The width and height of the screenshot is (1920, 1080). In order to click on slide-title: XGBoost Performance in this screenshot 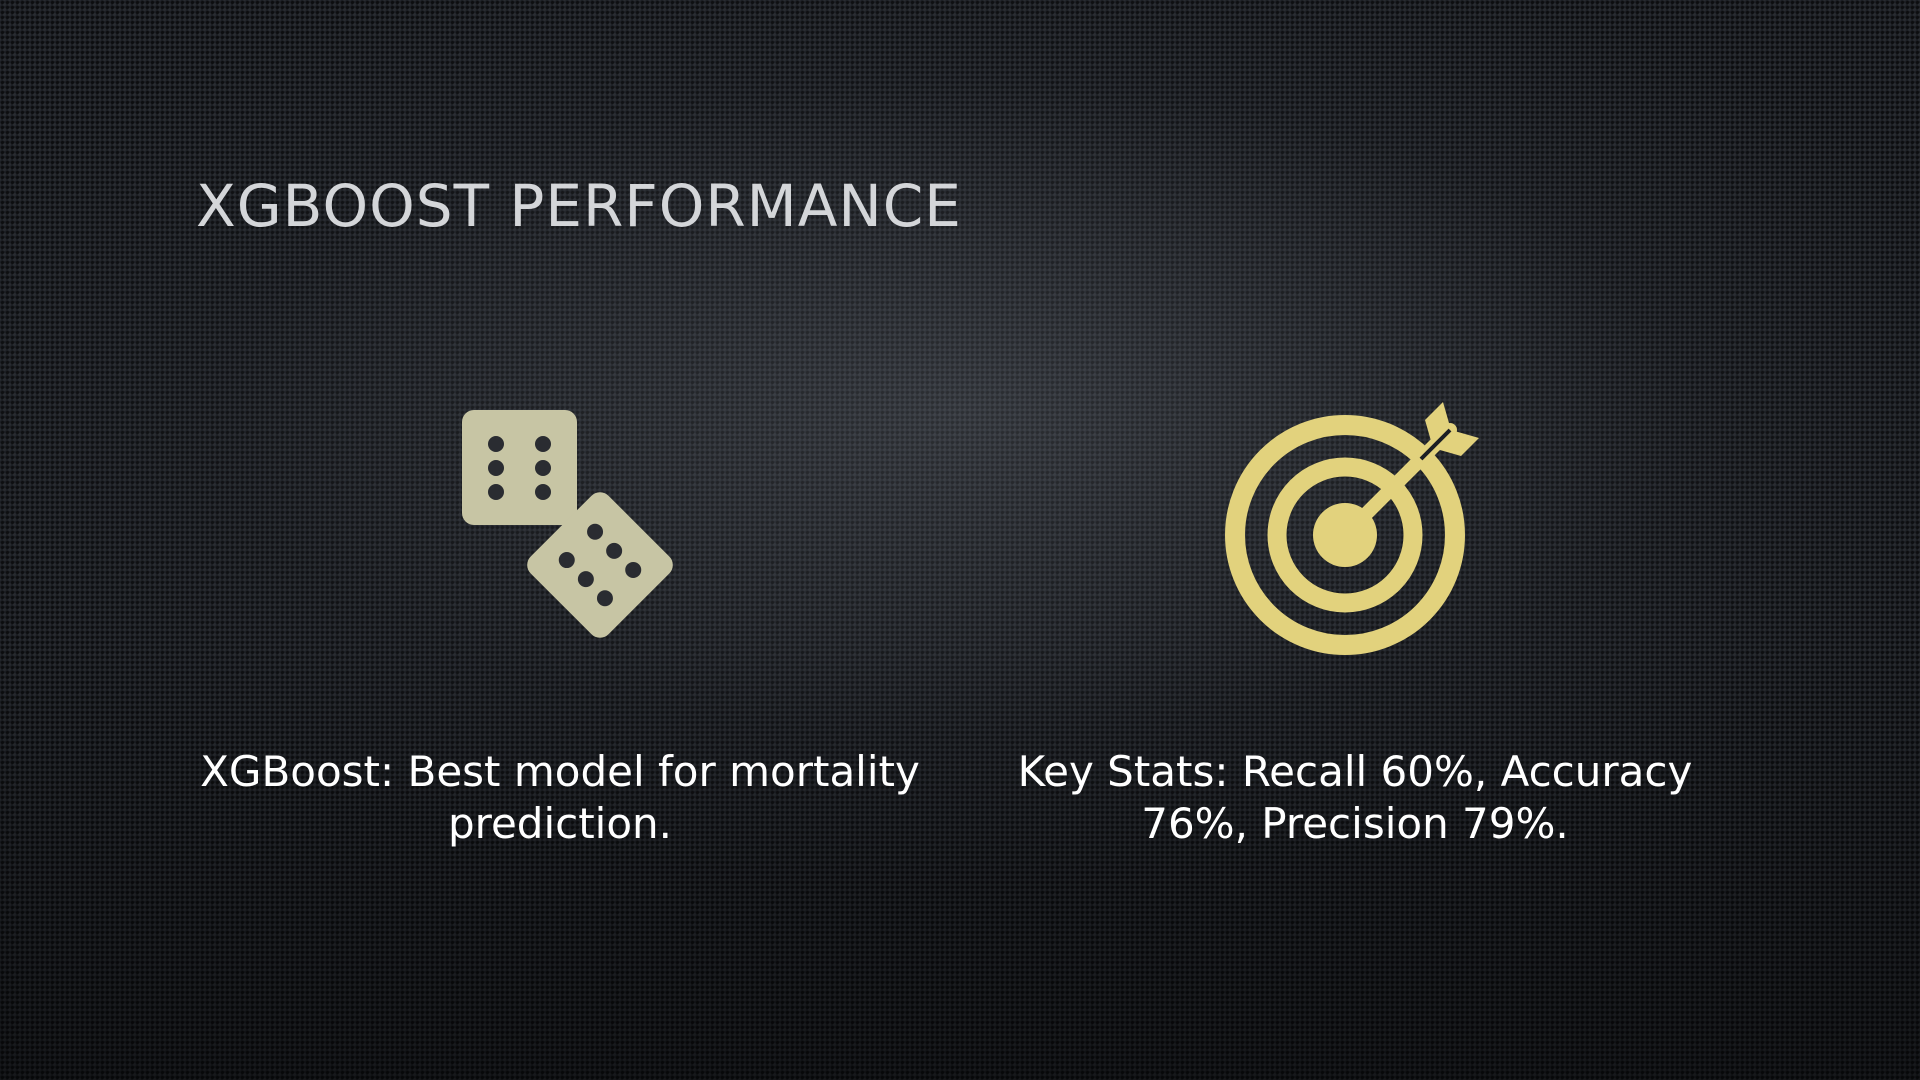, I will do `click(579, 206)`.